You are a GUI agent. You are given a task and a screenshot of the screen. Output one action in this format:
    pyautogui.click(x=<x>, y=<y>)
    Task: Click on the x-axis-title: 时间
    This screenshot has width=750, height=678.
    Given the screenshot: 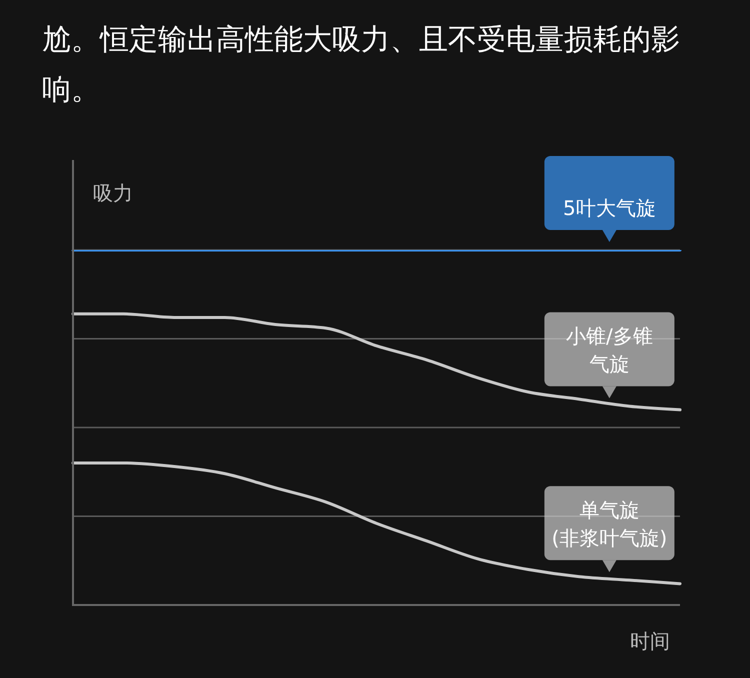 What is the action you would take?
    pyautogui.click(x=650, y=641)
    